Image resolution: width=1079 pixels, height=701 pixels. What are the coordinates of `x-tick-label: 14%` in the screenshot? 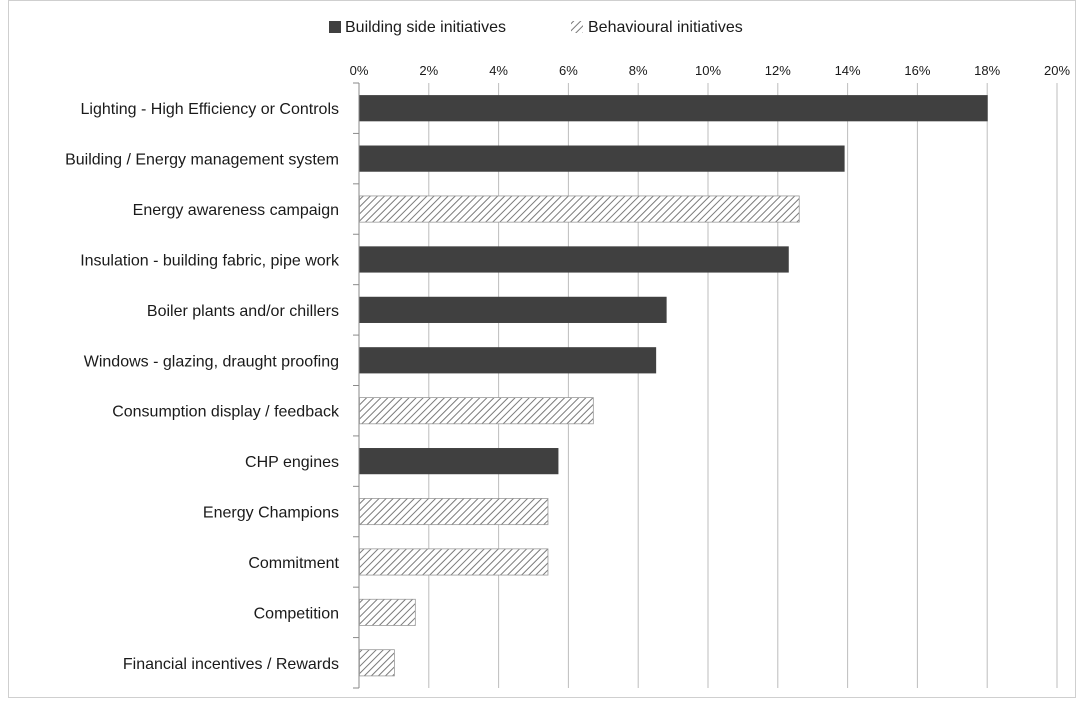 It's located at (848, 70).